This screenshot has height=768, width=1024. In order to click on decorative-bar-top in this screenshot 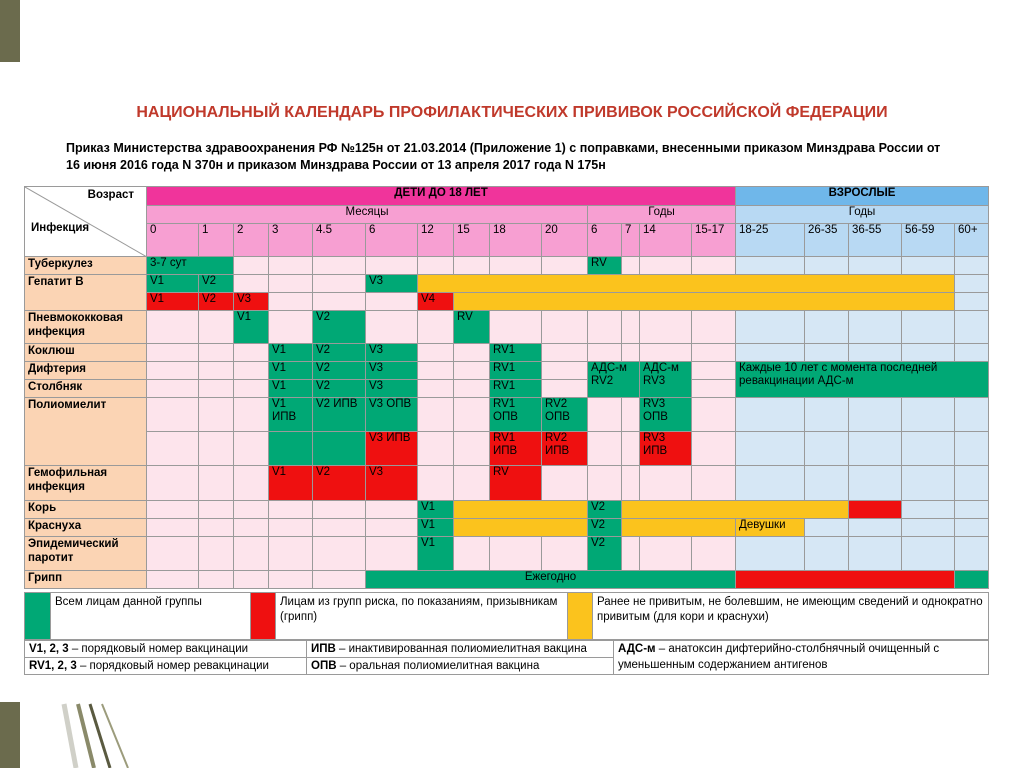, I will do `click(10, 31)`.